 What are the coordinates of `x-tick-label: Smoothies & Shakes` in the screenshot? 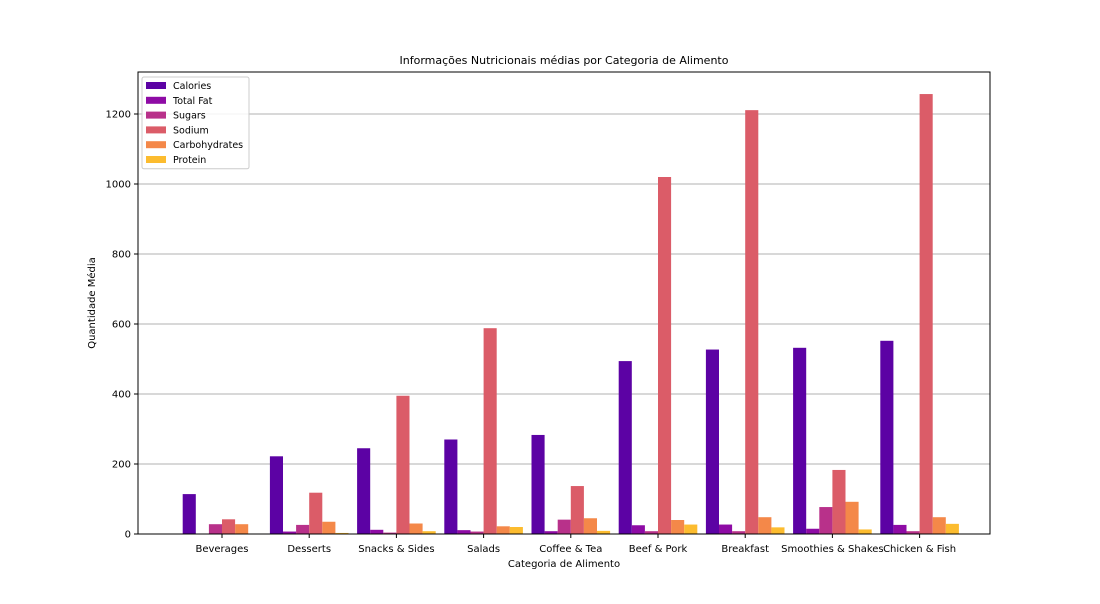 It's located at (832, 549).